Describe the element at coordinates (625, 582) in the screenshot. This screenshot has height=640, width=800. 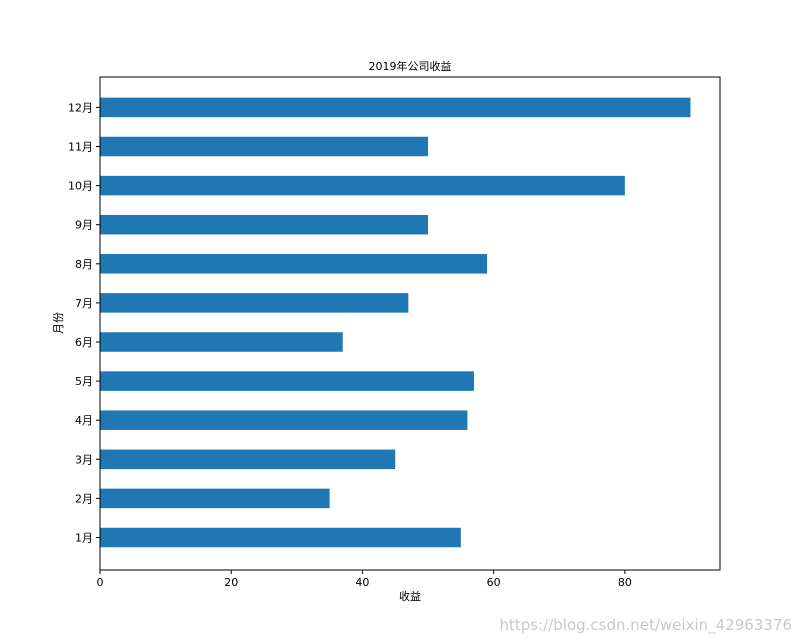
I see `x-tick-label: 80` at that location.